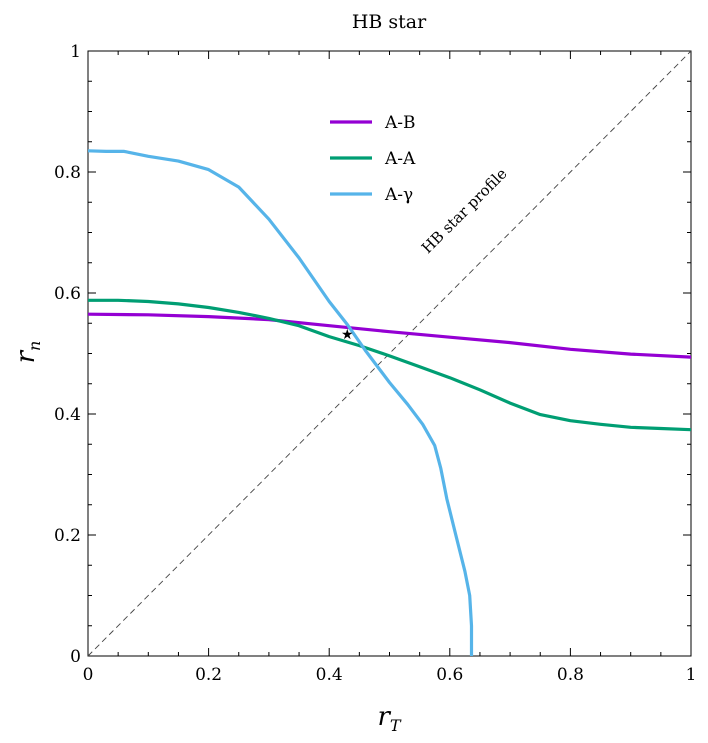 The height and width of the screenshot is (743, 708). Describe the element at coordinates (373, 159) in the screenshot. I see `legend: A-B A-A A-γ` at that location.